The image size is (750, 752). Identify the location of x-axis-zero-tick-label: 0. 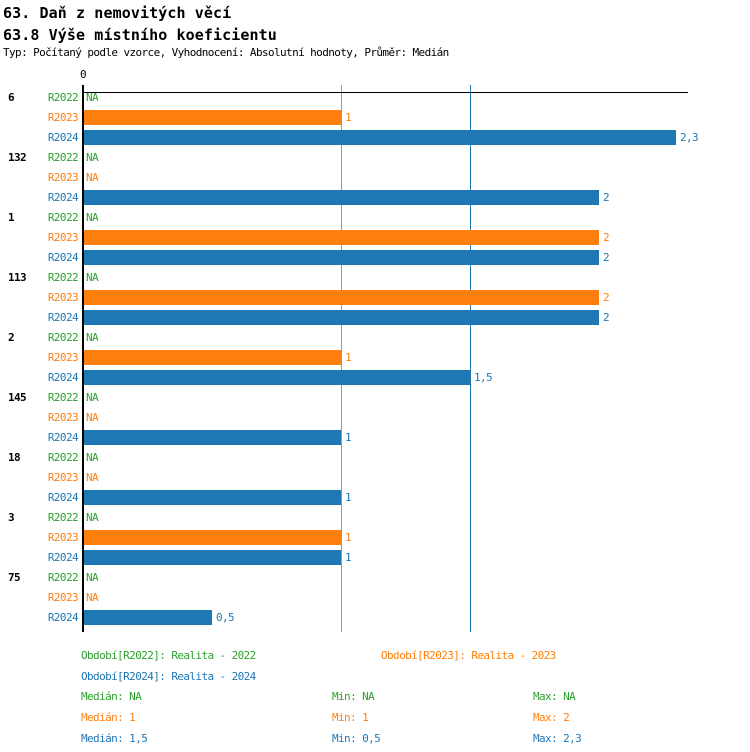
(83, 74).